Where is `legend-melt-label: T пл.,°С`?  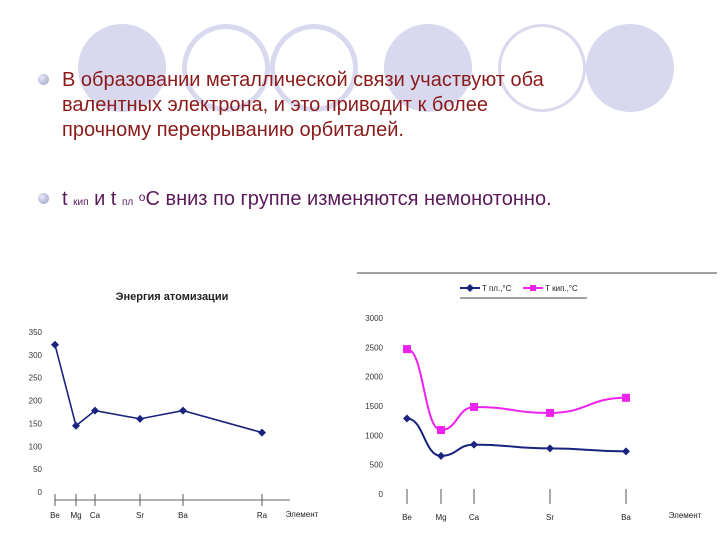 legend-melt-label: T пл.,°С is located at coordinates (497, 288).